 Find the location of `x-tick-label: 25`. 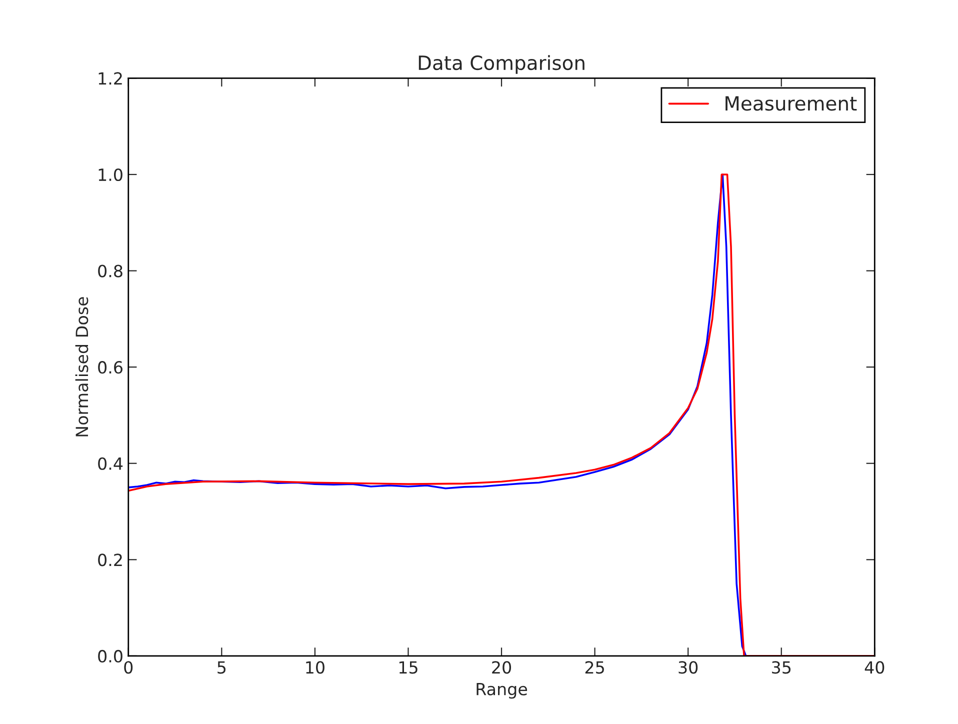

x-tick-label: 25 is located at coordinates (594, 667).